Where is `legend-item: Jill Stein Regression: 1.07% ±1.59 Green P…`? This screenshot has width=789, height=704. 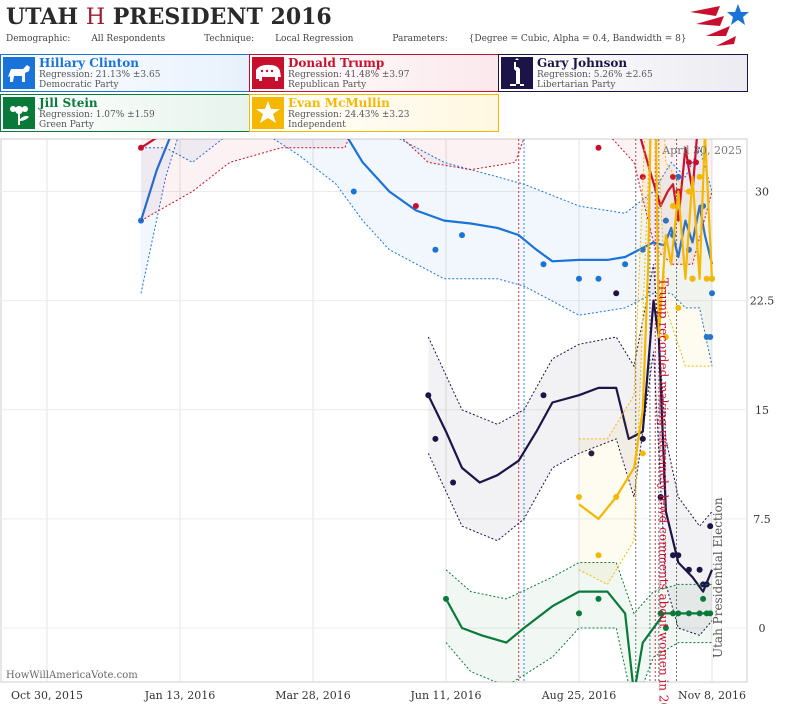 legend-item: Jill Stein Regression: 1.07% ±1.59 Green P… is located at coordinates (125, 113).